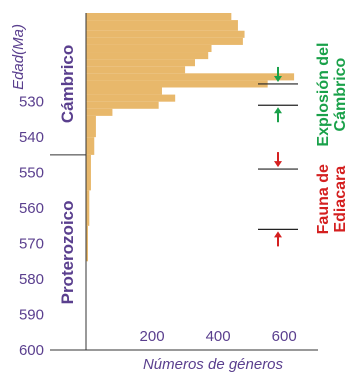 This screenshot has width=350, height=376. Describe the element at coordinates (323, 199) in the screenshot. I see `event-label-line1: Fauna de` at that location.